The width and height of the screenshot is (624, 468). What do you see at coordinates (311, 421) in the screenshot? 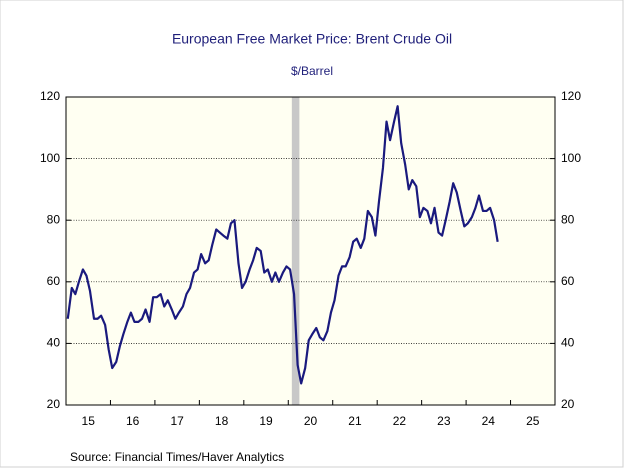
I see `x-tick-label: 20` at bounding box center [311, 421].